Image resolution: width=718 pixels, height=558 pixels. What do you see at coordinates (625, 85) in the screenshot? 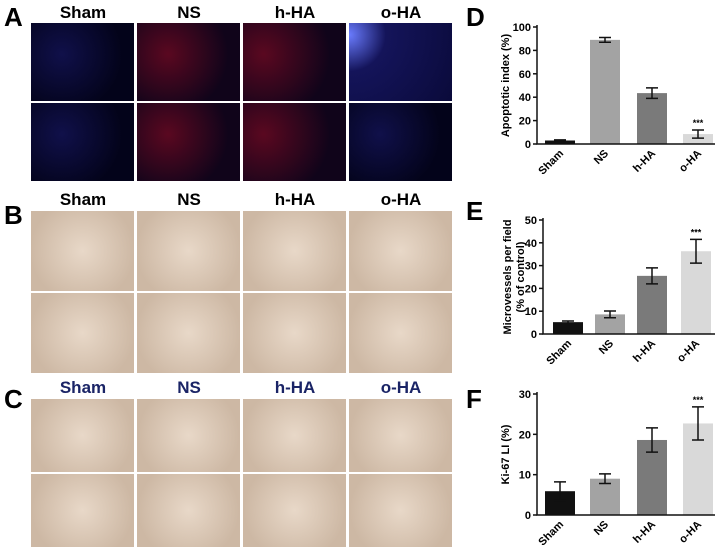
I see `axes` at bounding box center [625, 85].